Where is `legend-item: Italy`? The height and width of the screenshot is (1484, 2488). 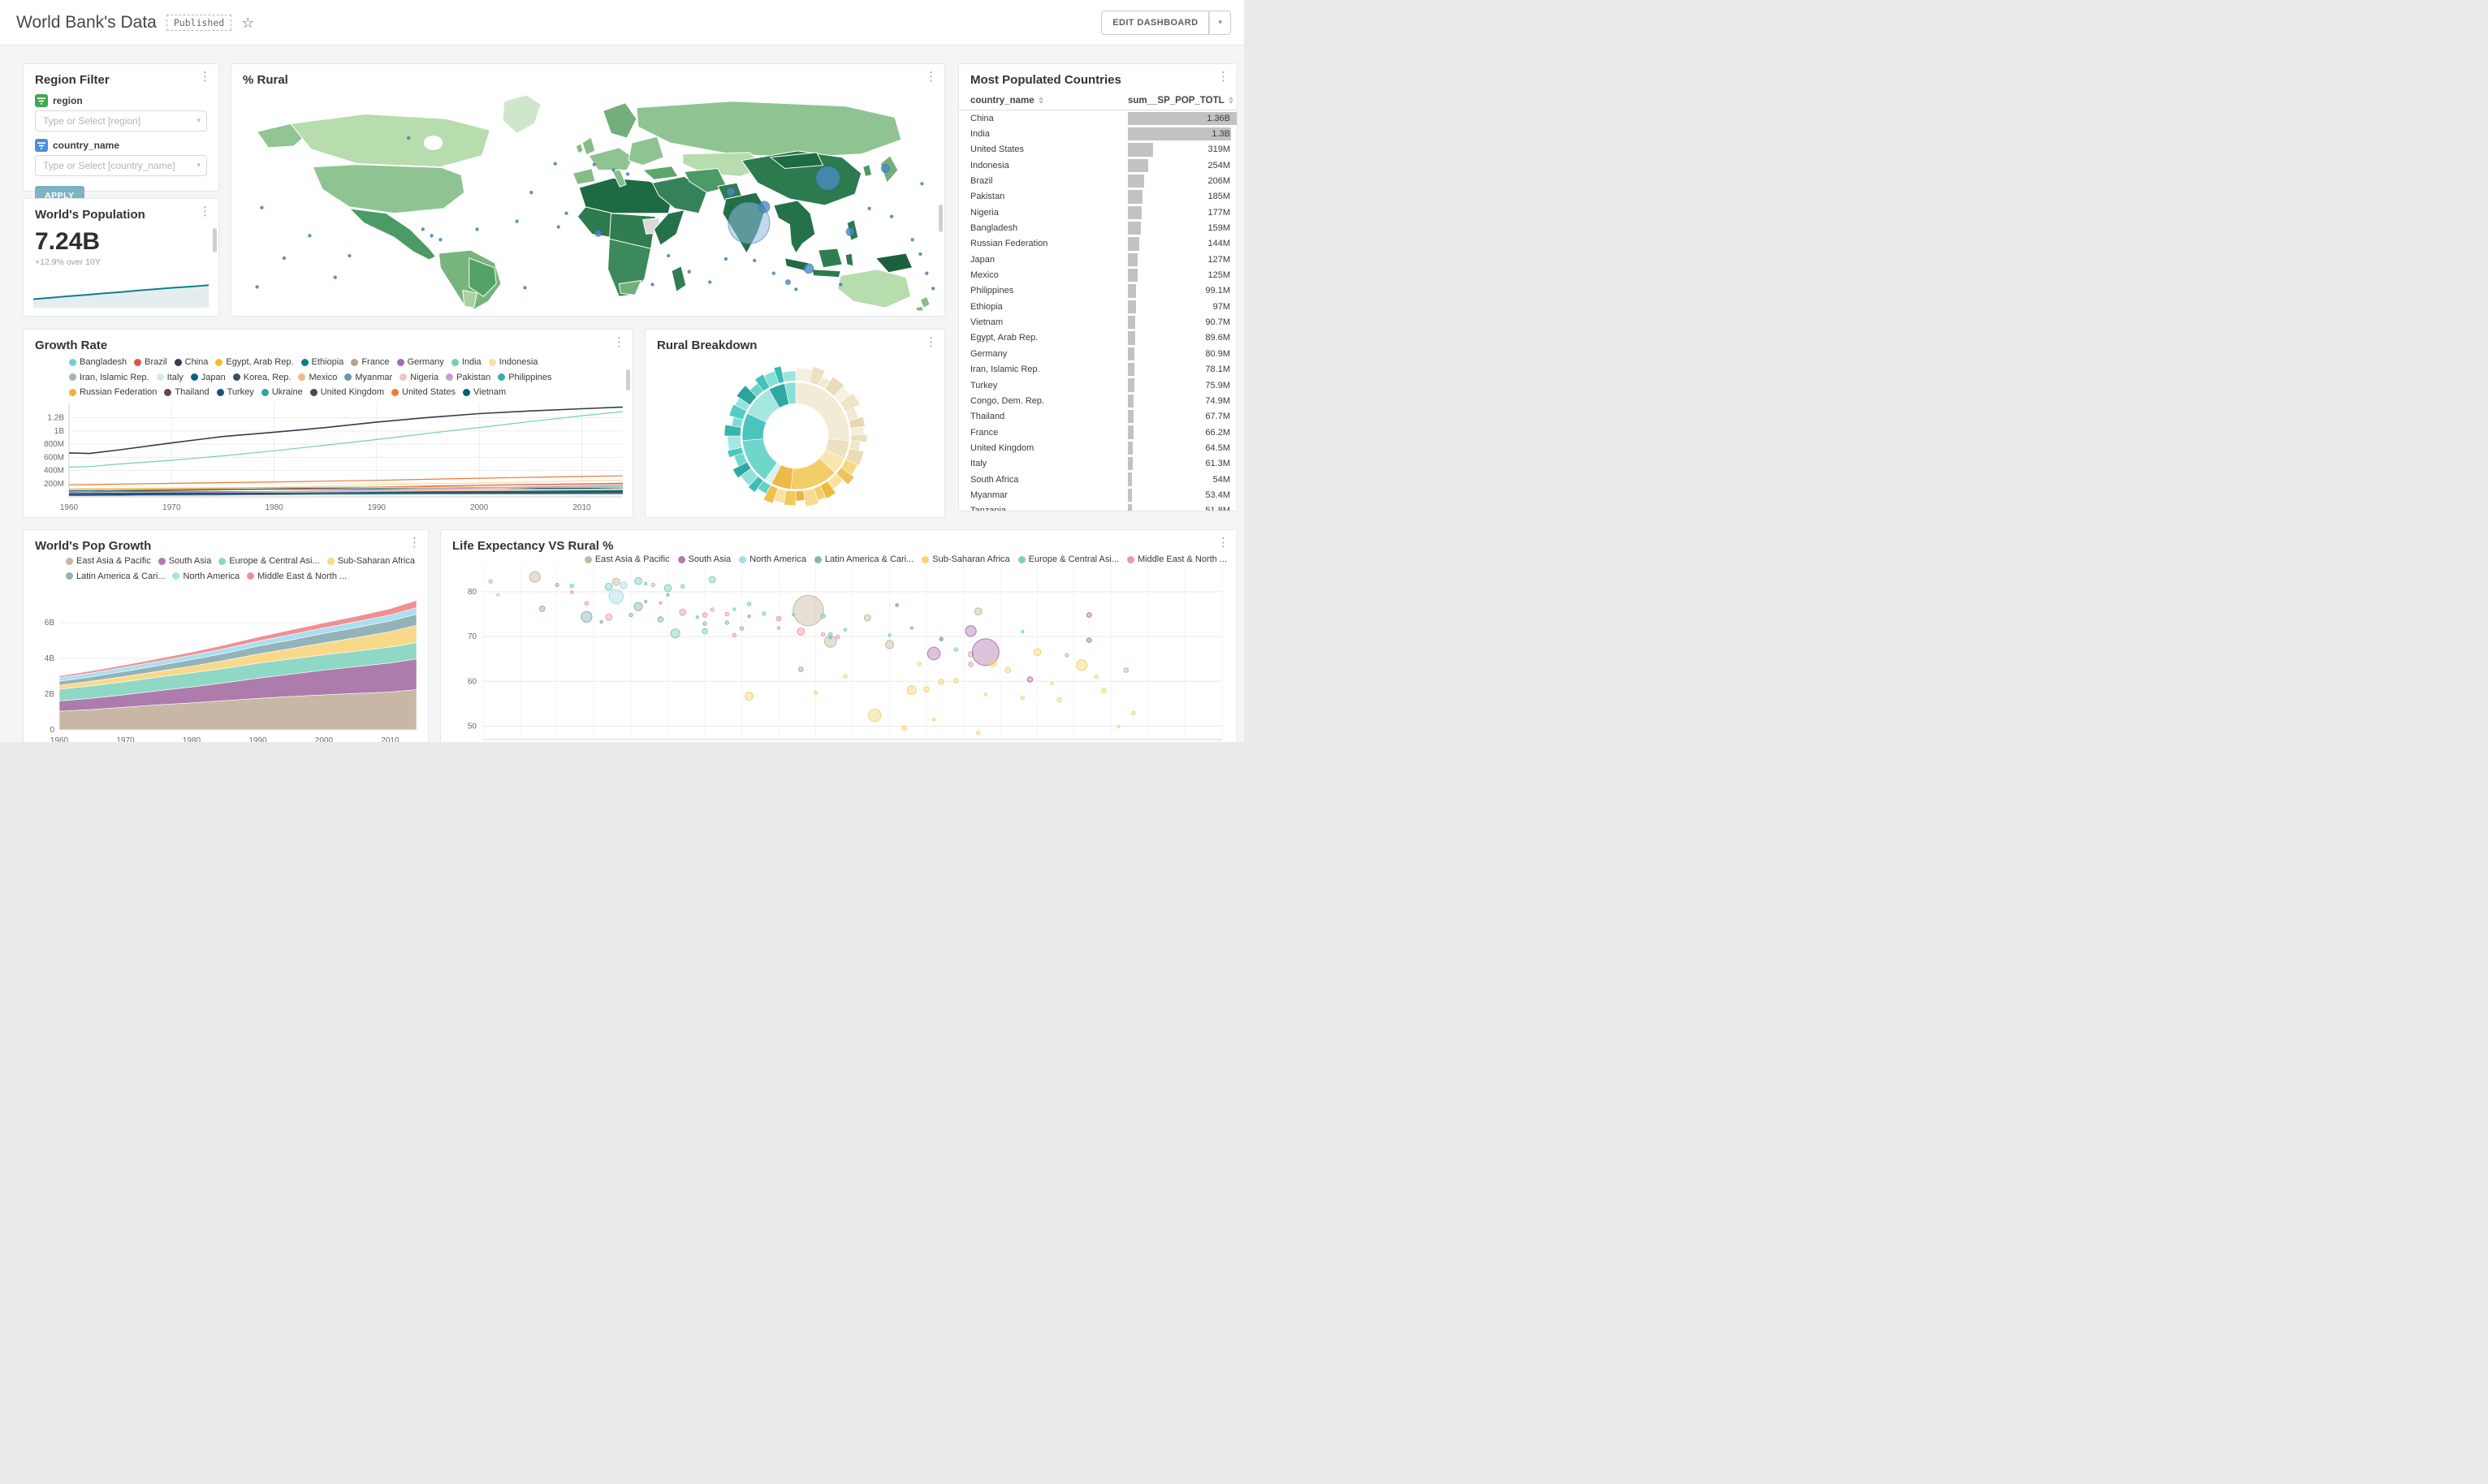
legend-item: Italy is located at coordinates (170, 378).